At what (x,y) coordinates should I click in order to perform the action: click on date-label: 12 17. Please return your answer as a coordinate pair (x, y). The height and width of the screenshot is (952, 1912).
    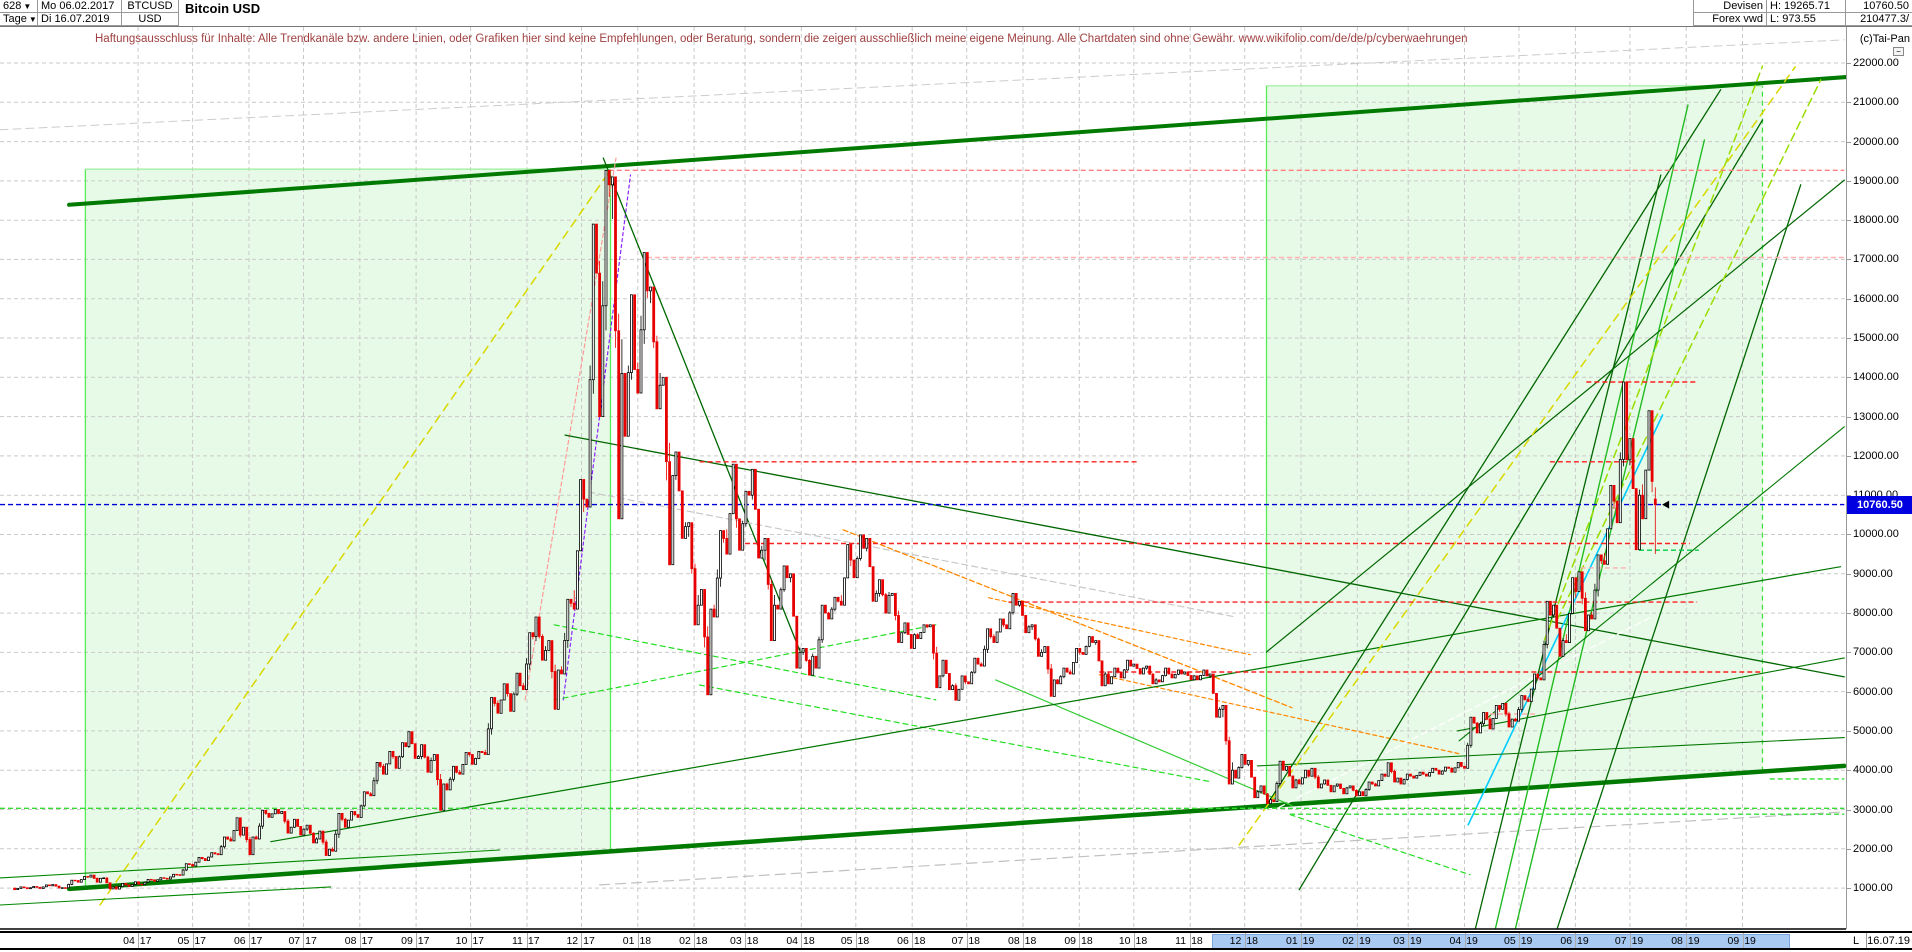
    Looking at the image, I should click on (580, 941).